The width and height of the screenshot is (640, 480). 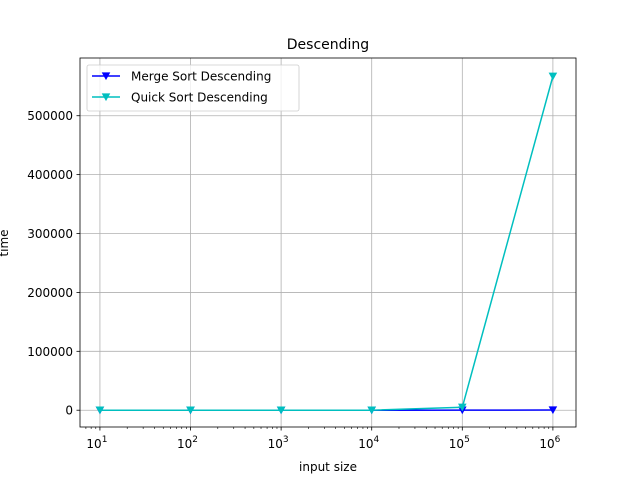 What do you see at coordinates (549, 443) in the screenshot?
I see `x-tick-label: 10⁶` at bounding box center [549, 443].